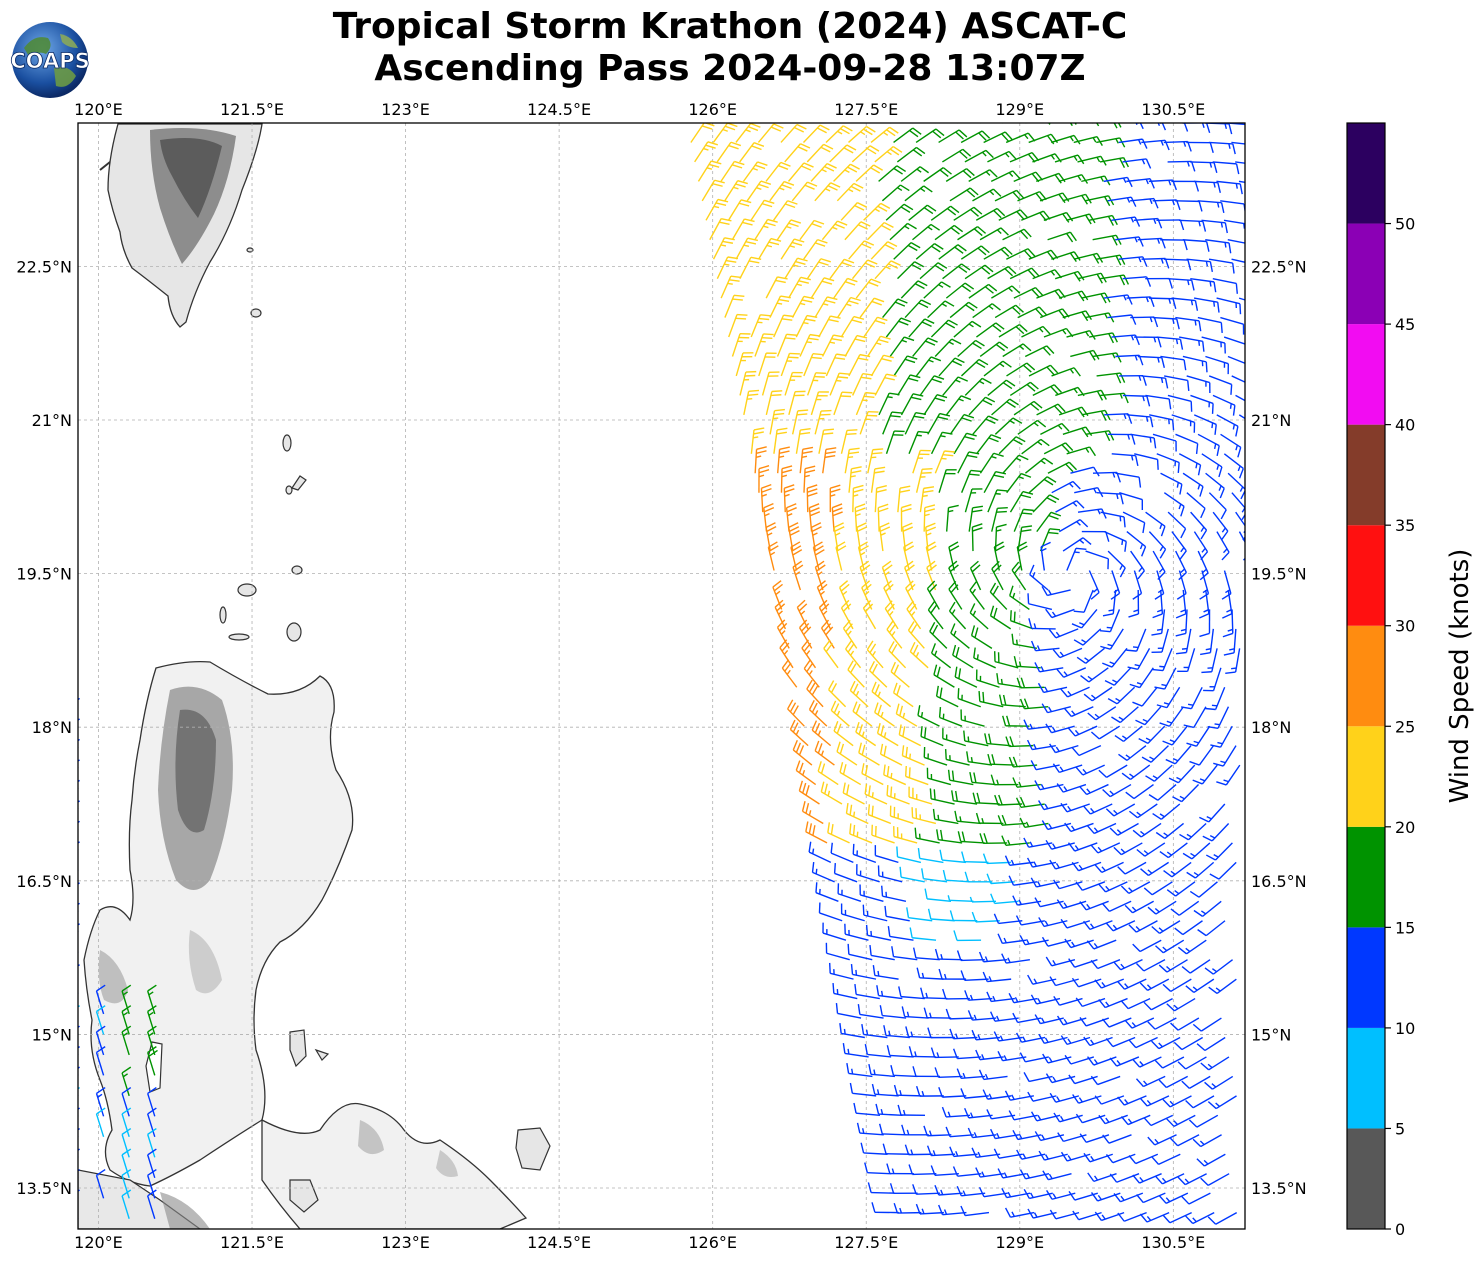  Describe the element at coordinates (405, 1242) in the screenshot. I see `x-tick-label: 123°E` at that location.